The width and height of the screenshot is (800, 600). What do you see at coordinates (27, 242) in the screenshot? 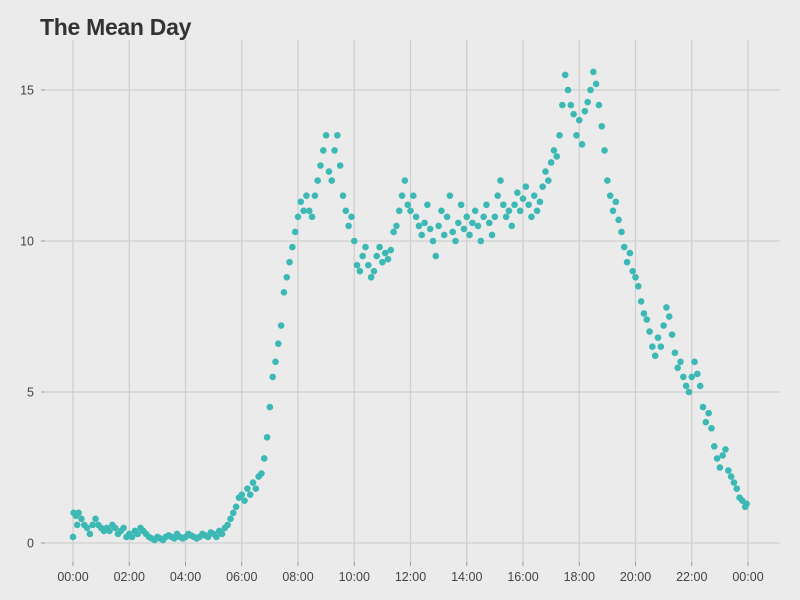
I see `y-tick-label: 10` at bounding box center [27, 242].